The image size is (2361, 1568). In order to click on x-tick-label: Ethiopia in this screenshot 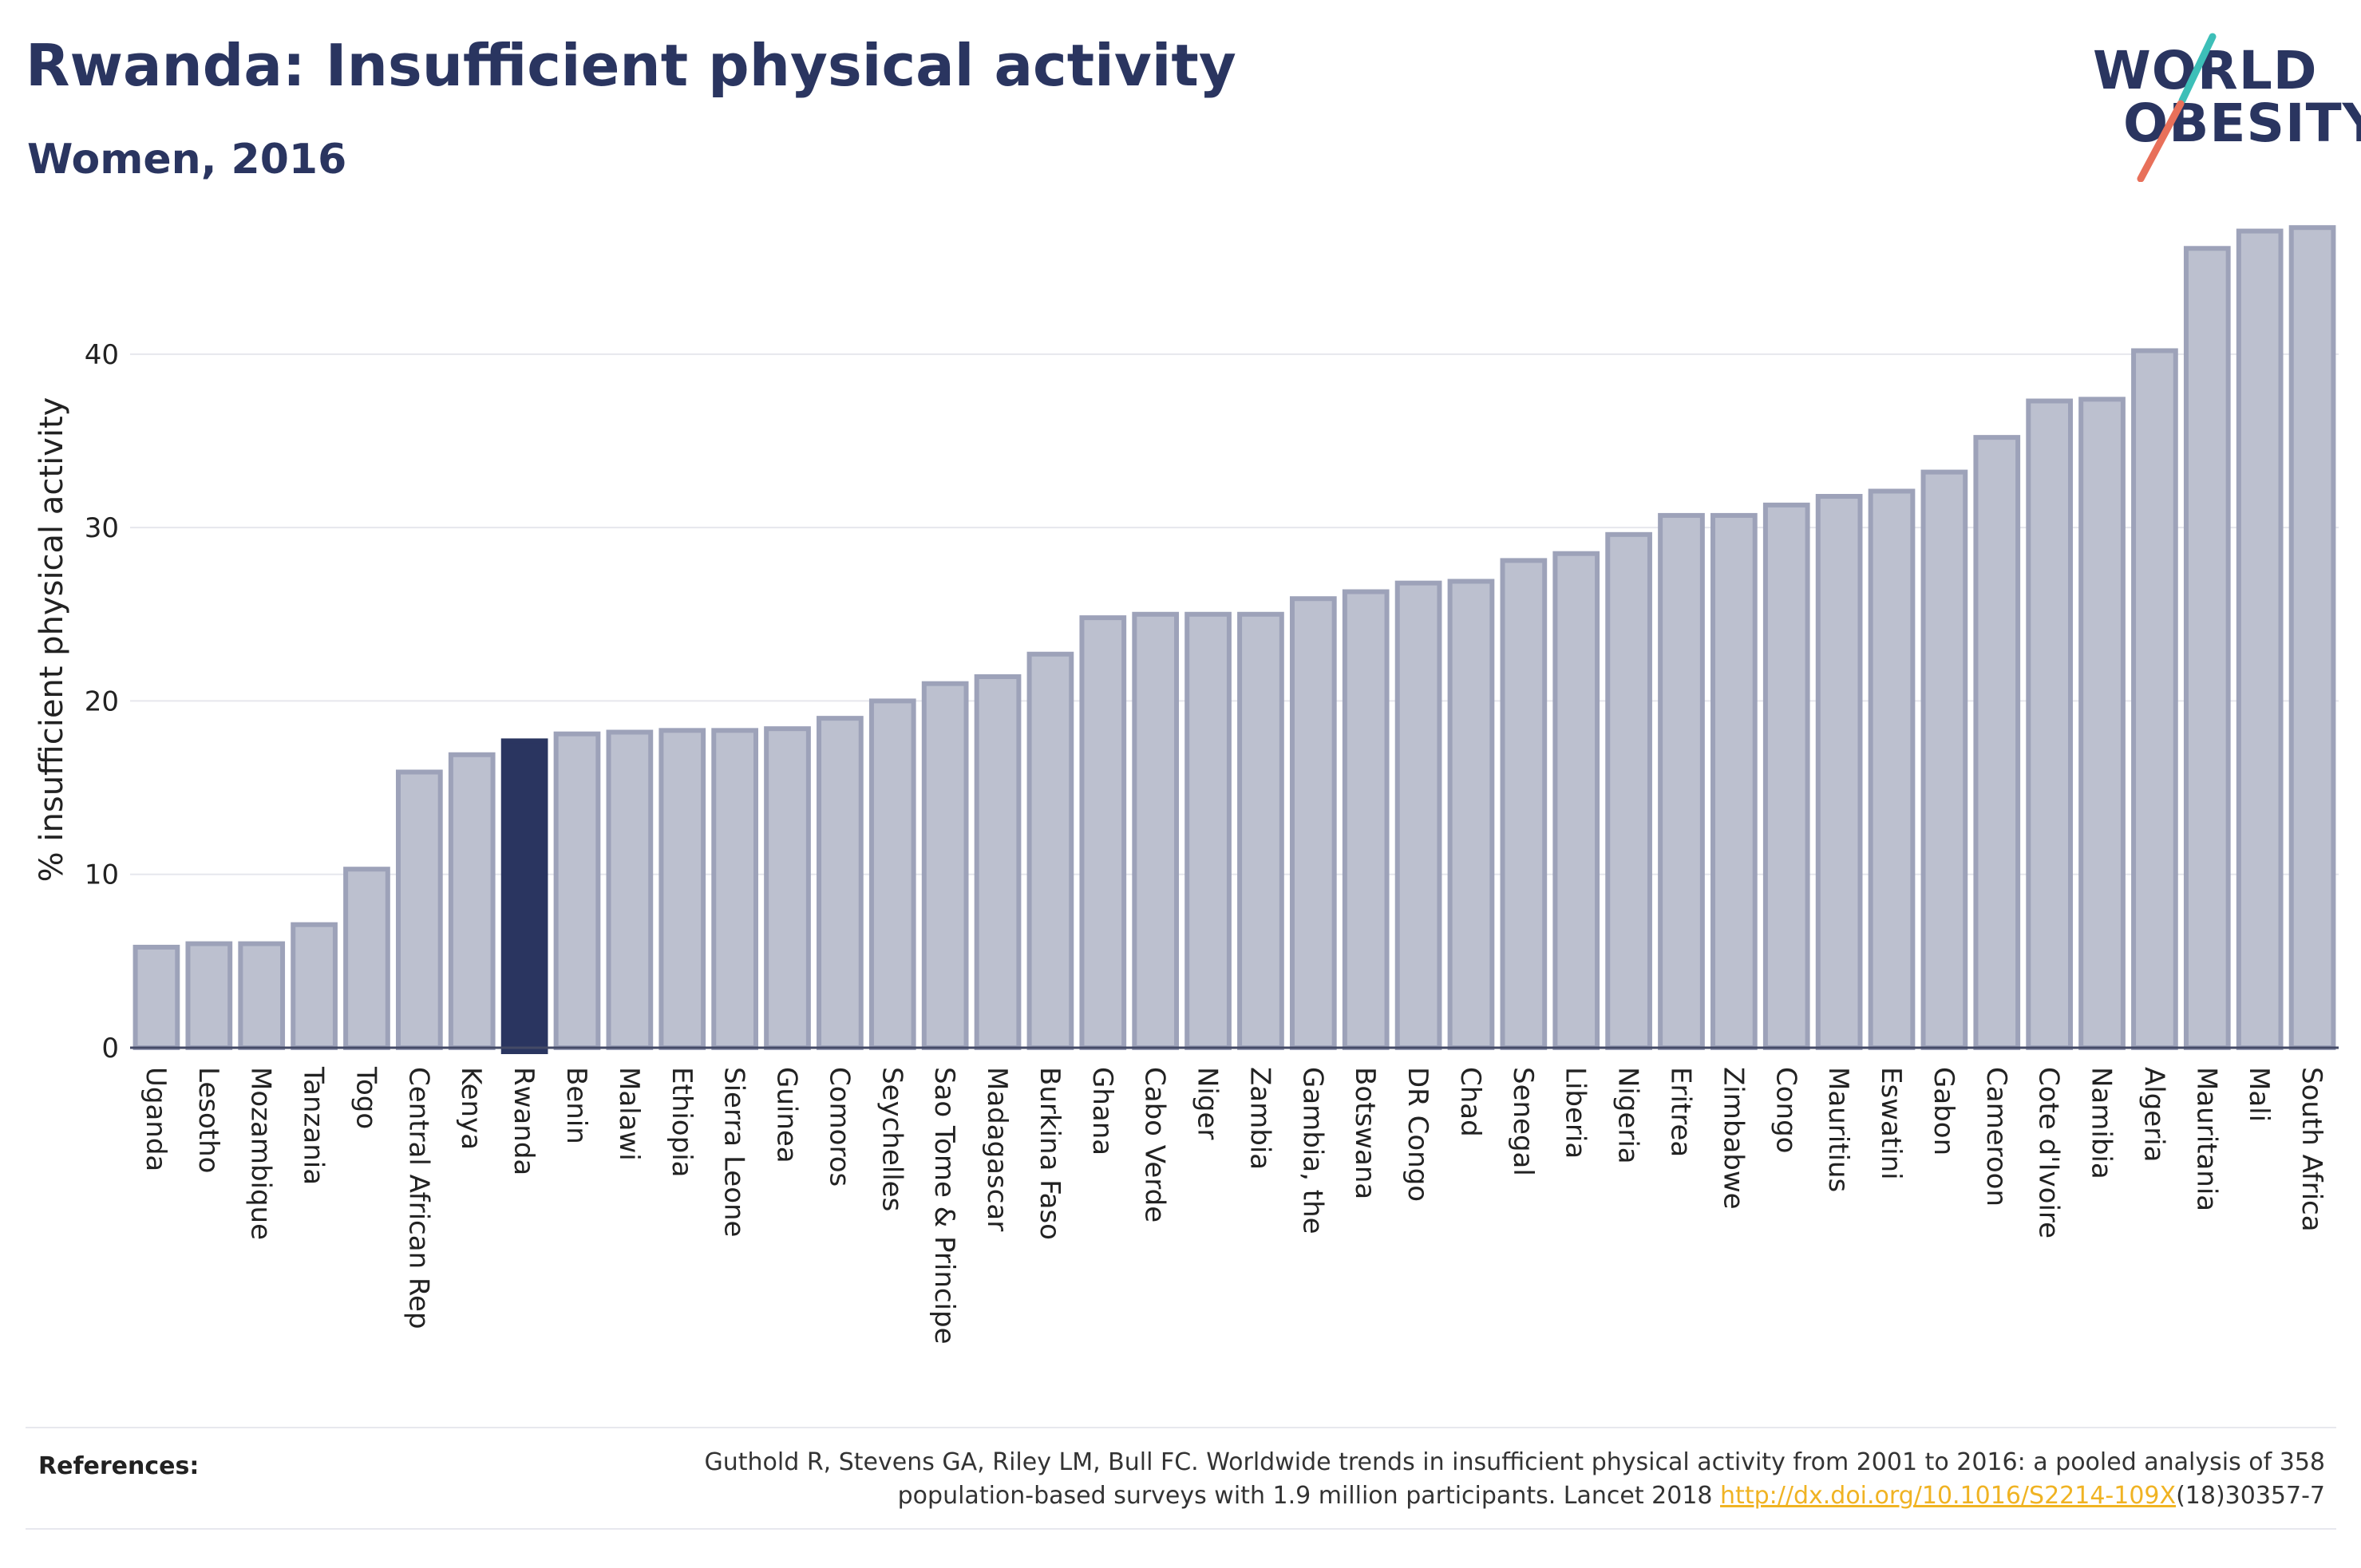, I will do `click(682, 1122)`.